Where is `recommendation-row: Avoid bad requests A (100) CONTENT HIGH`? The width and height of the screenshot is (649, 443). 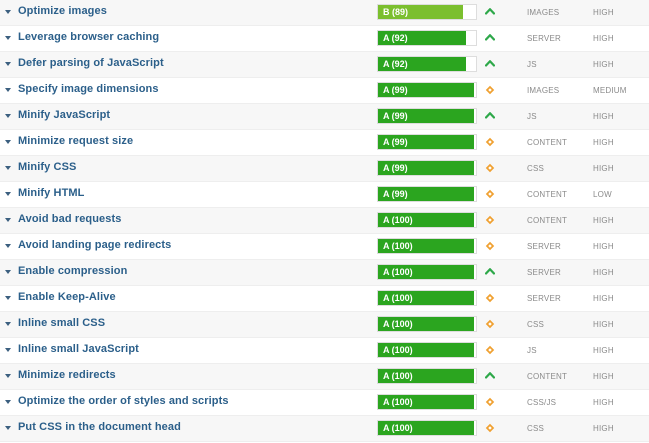 recommendation-row: Avoid bad requests A (100) CONTENT HIGH is located at coordinates (324, 221).